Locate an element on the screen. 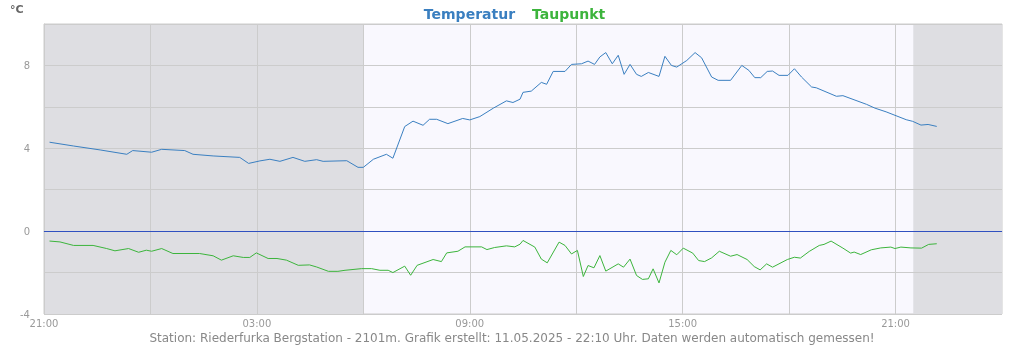  y-tick-label: -4 is located at coordinates (25, 314).